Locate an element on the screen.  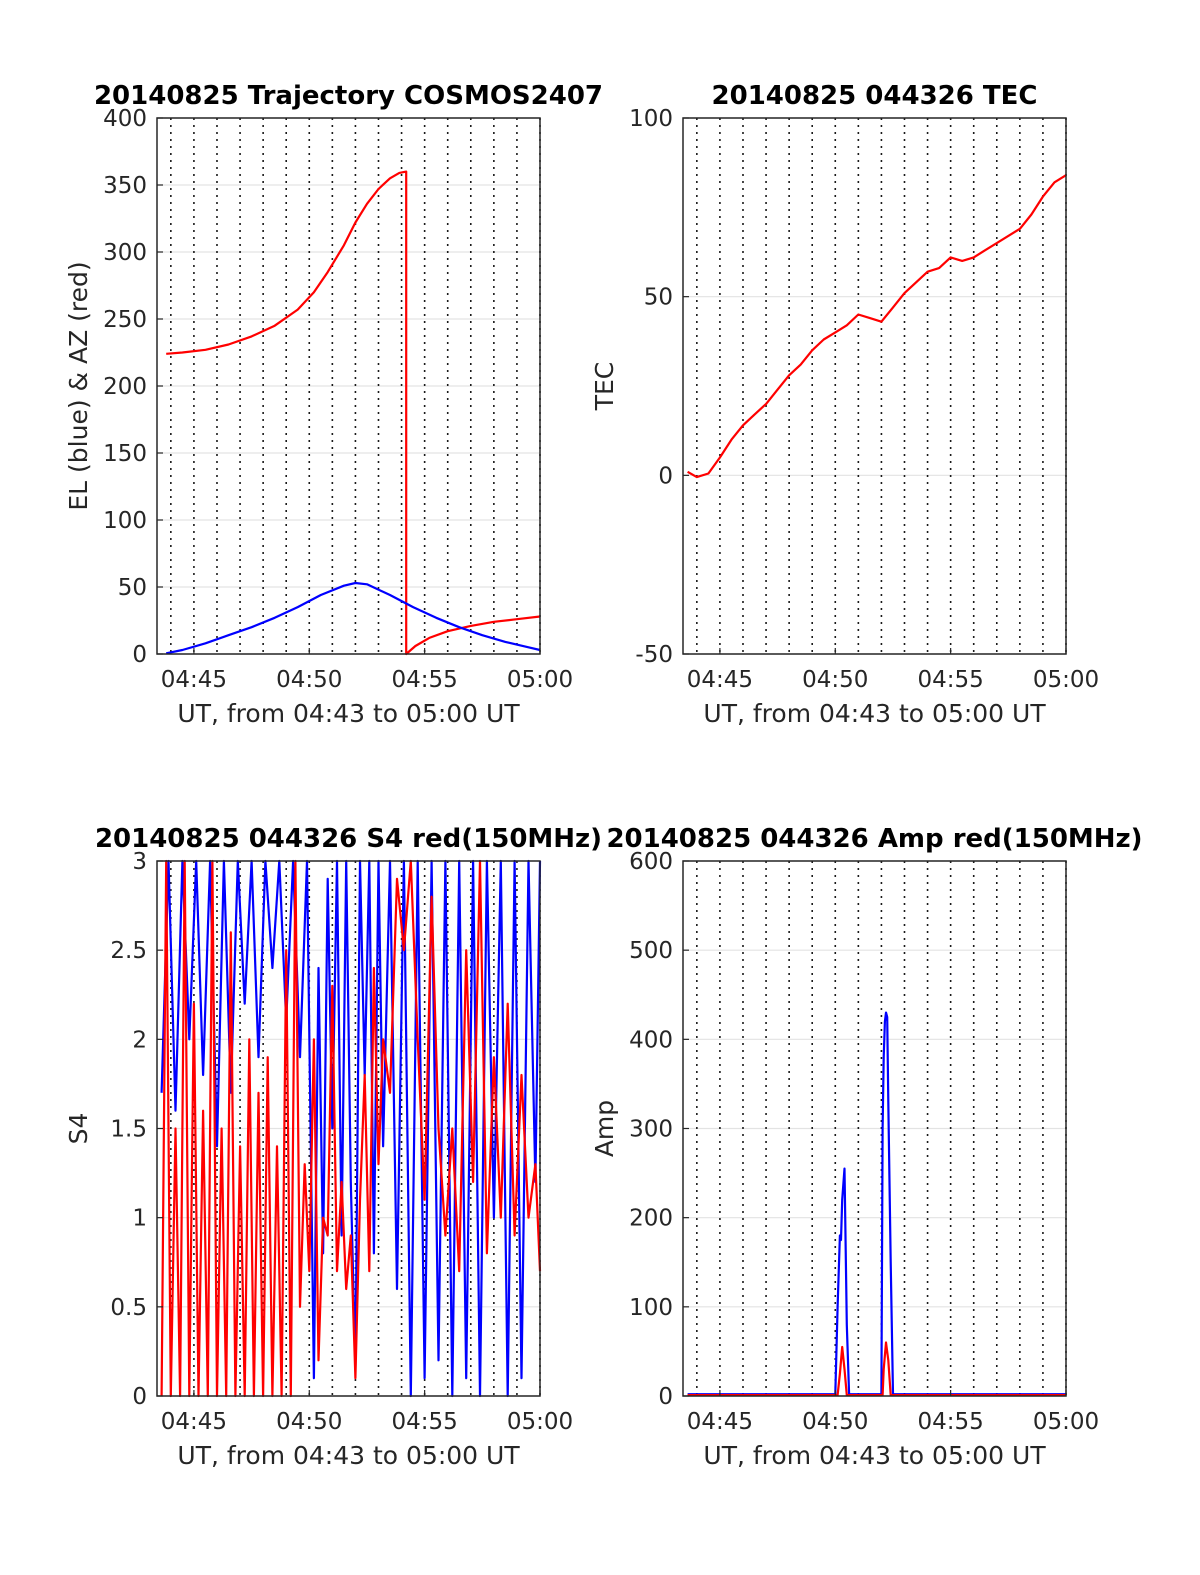
y-tick-label: 150 is located at coordinates (125, 454).